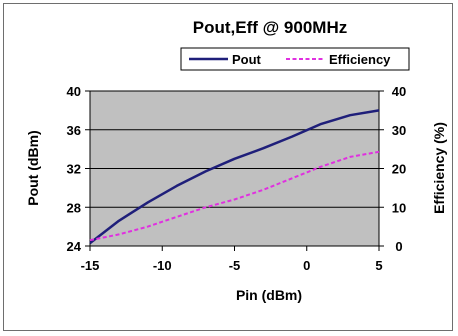 This screenshot has height=336, width=458. What do you see at coordinates (378, 265) in the screenshot?
I see `x-tick-label: 5` at bounding box center [378, 265].